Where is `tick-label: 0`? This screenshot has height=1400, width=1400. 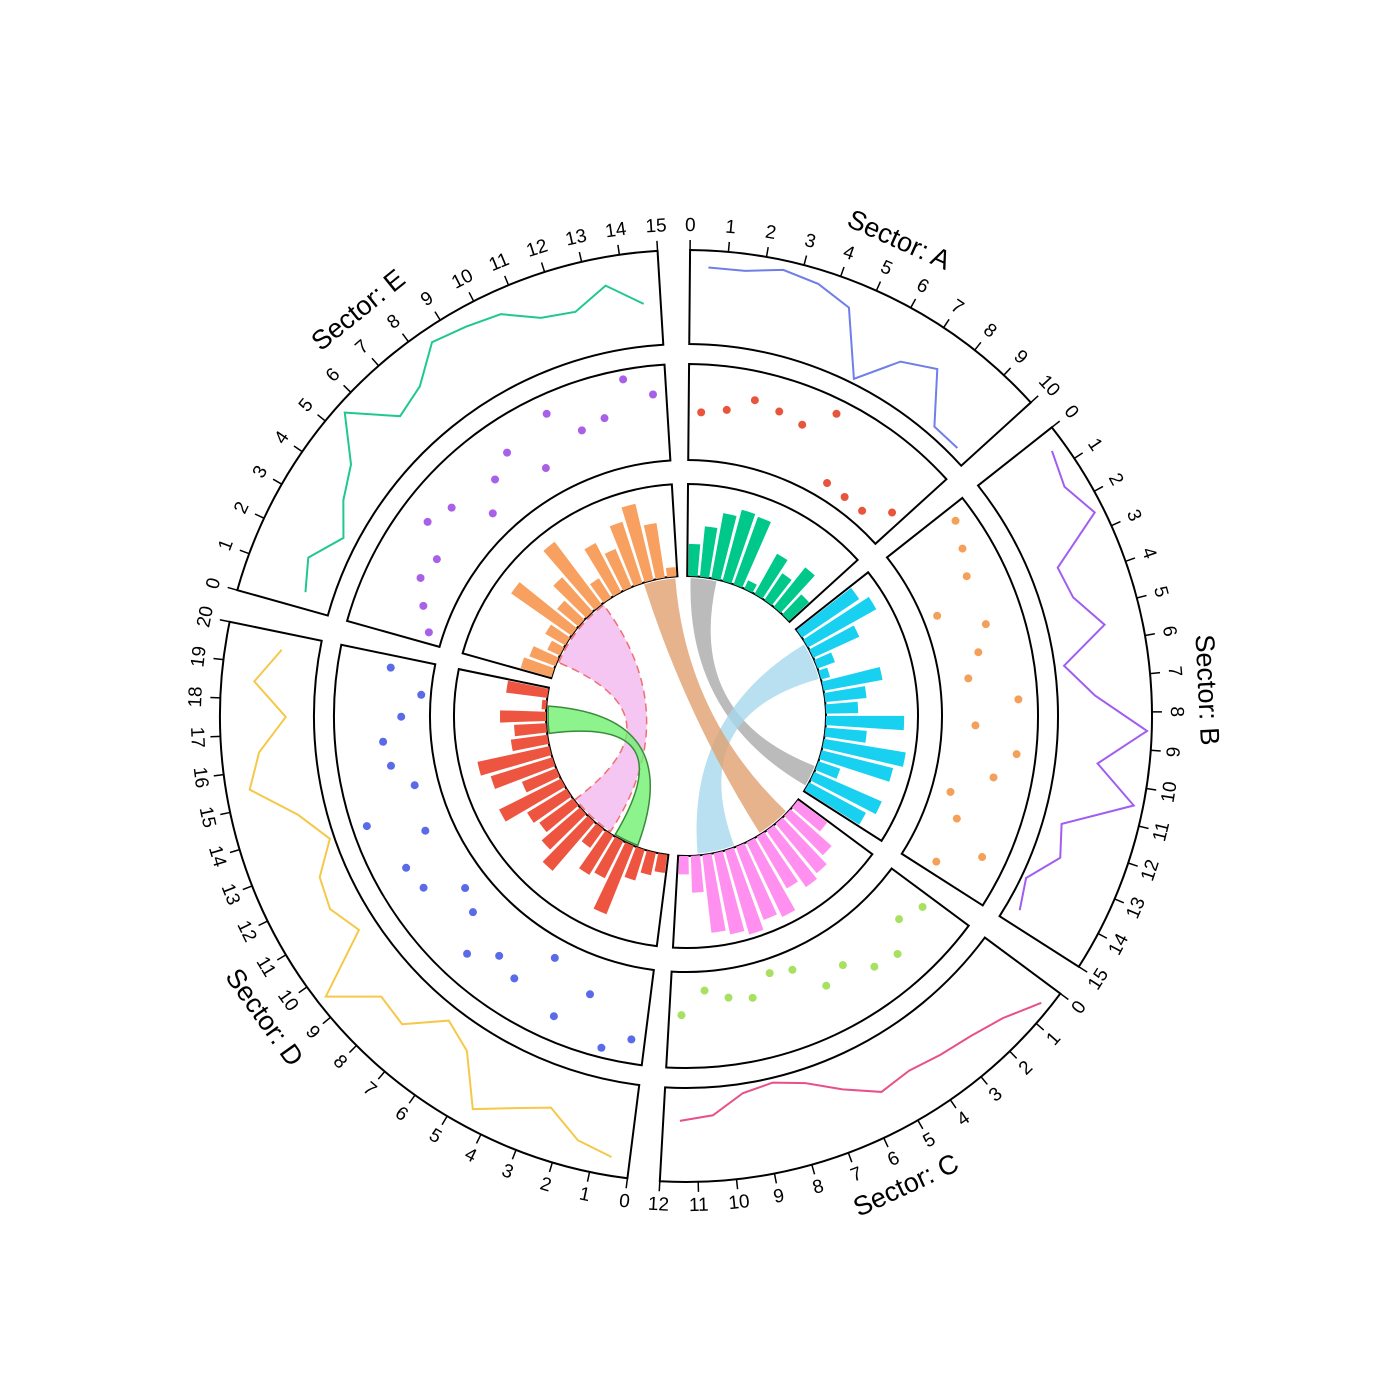
tick-label: 0 is located at coordinates (213, 584).